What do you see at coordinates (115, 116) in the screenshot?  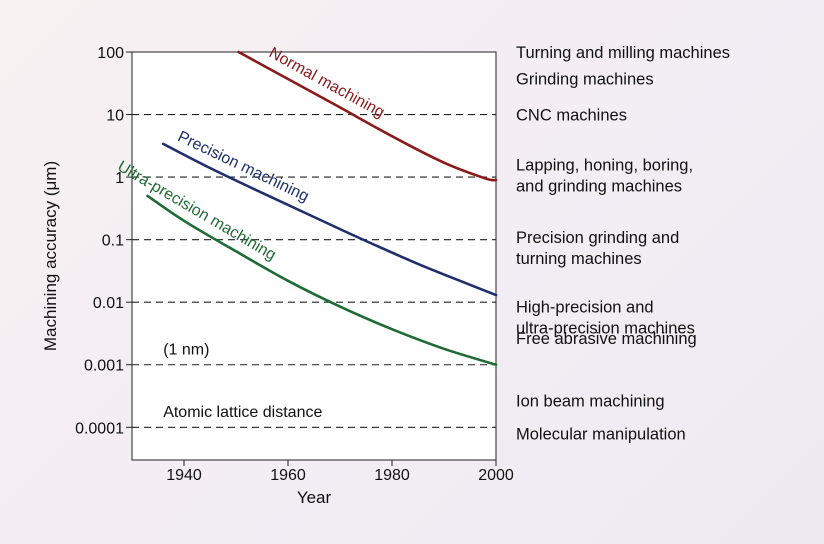 I see `y-tick-label: 10` at bounding box center [115, 116].